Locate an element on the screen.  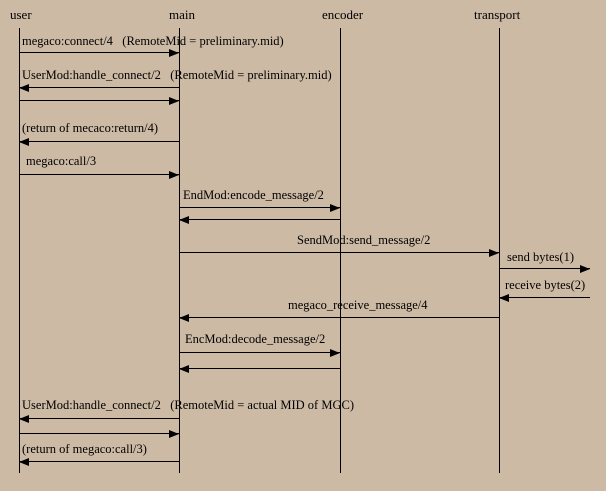
lifeline-transport is located at coordinates (499, 250).